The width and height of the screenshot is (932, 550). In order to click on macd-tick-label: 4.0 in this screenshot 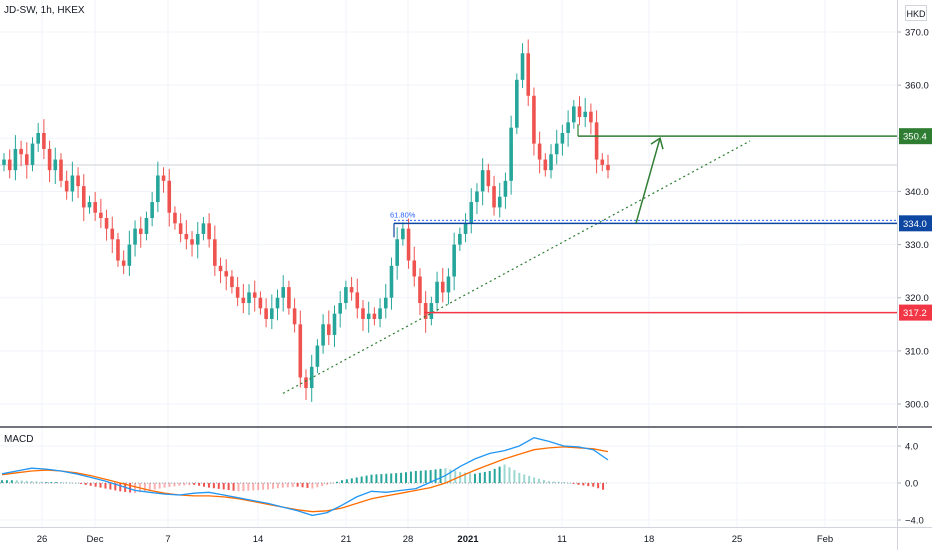, I will do `click(911, 447)`.